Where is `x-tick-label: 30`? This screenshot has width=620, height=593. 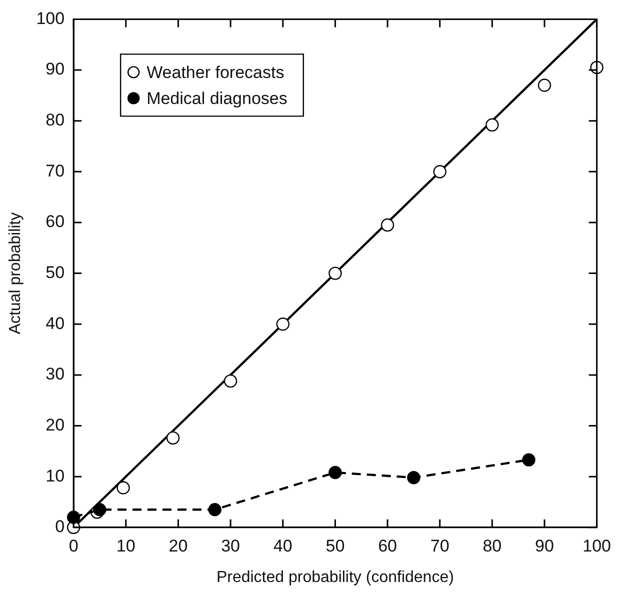 x-tick-label: 30 is located at coordinates (230, 546).